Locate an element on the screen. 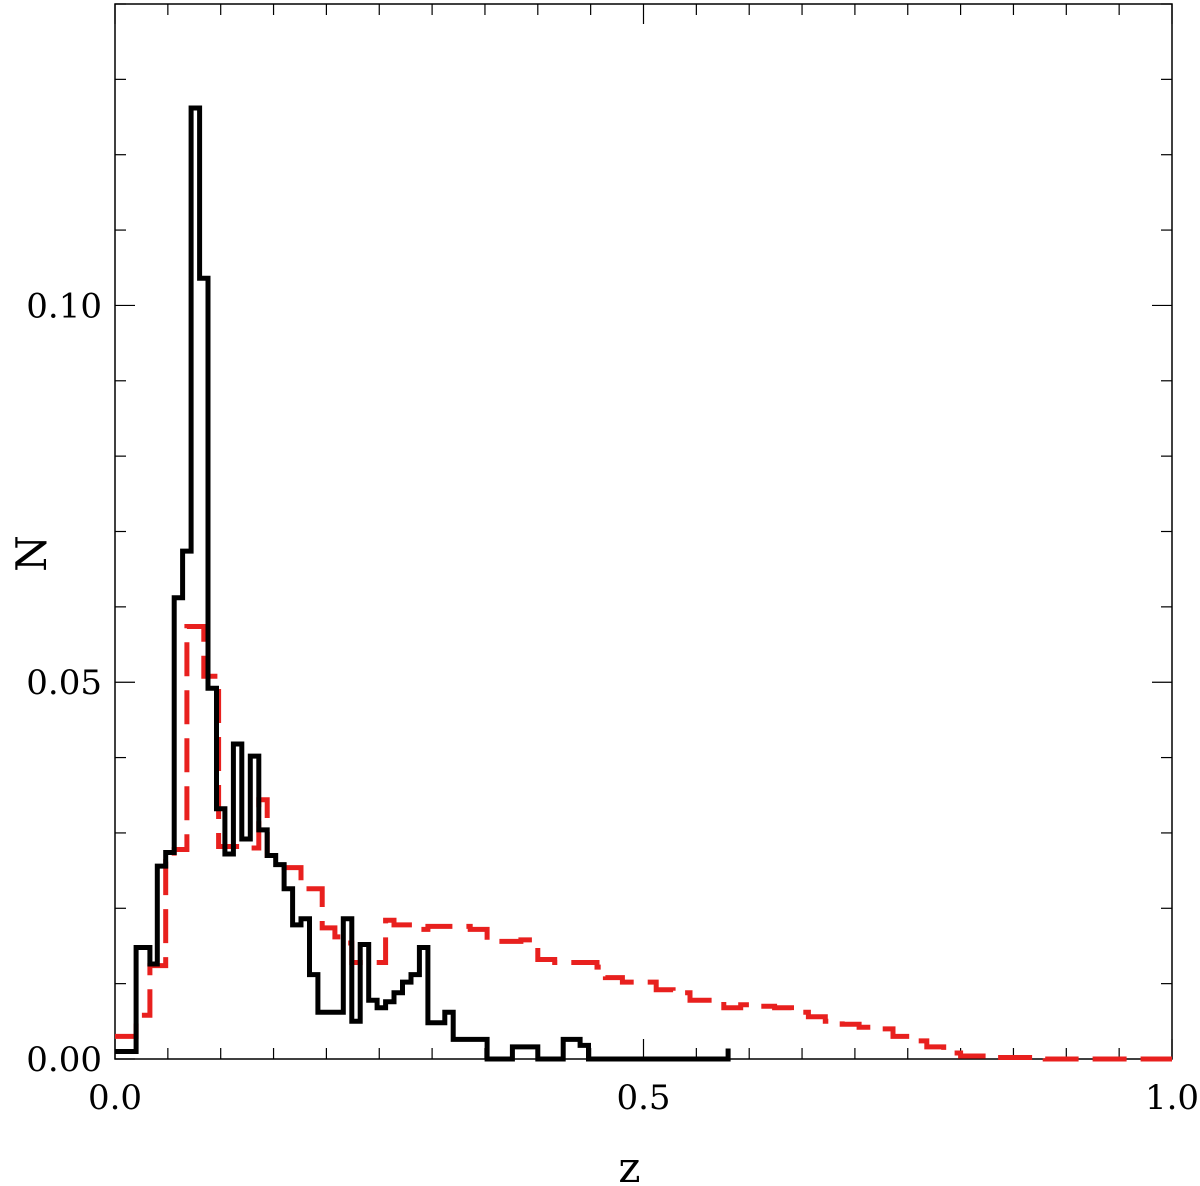  y-tick-label: 0.05 is located at coordinates (64, 683).